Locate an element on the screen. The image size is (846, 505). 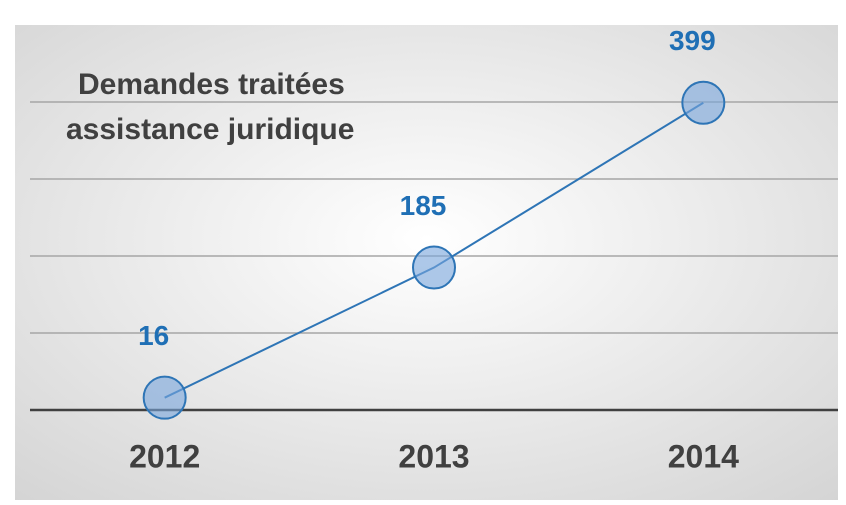
data-label: 399 is located at coordinates (692, 40).